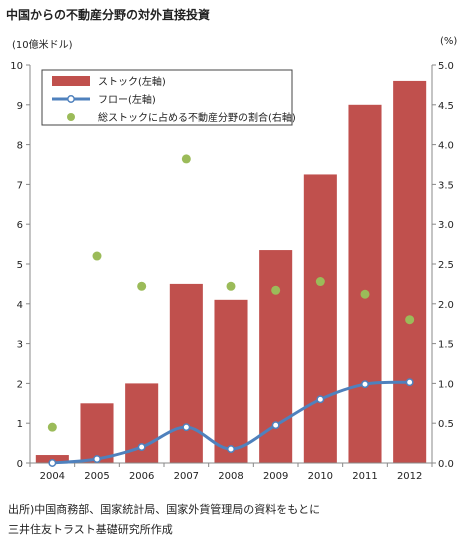 The image size is (466, 545). Describe the element at coordinates (20, 265) in the screenshot. I see `left-tick-label: 5` at that location.